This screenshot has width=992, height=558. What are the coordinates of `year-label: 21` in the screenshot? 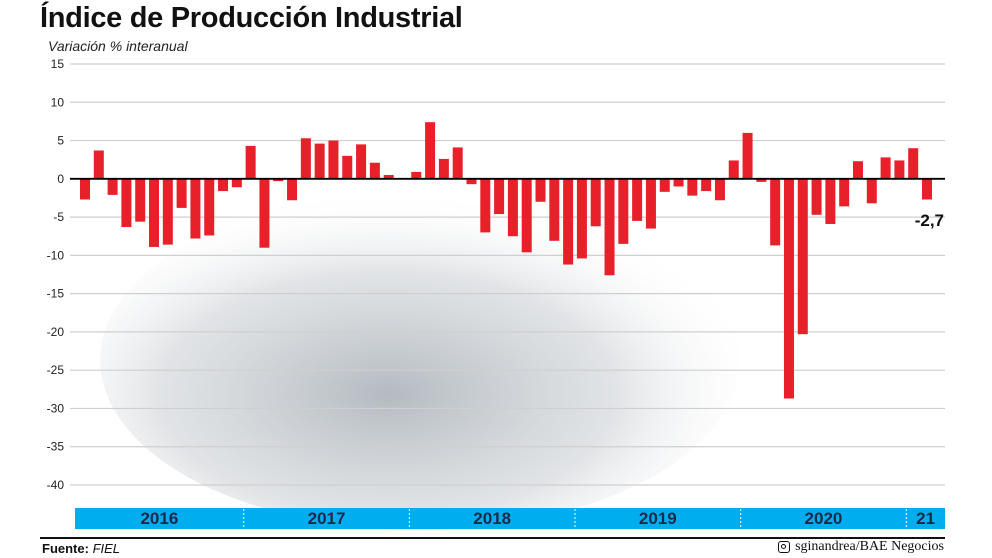 It's located at (925, 518).